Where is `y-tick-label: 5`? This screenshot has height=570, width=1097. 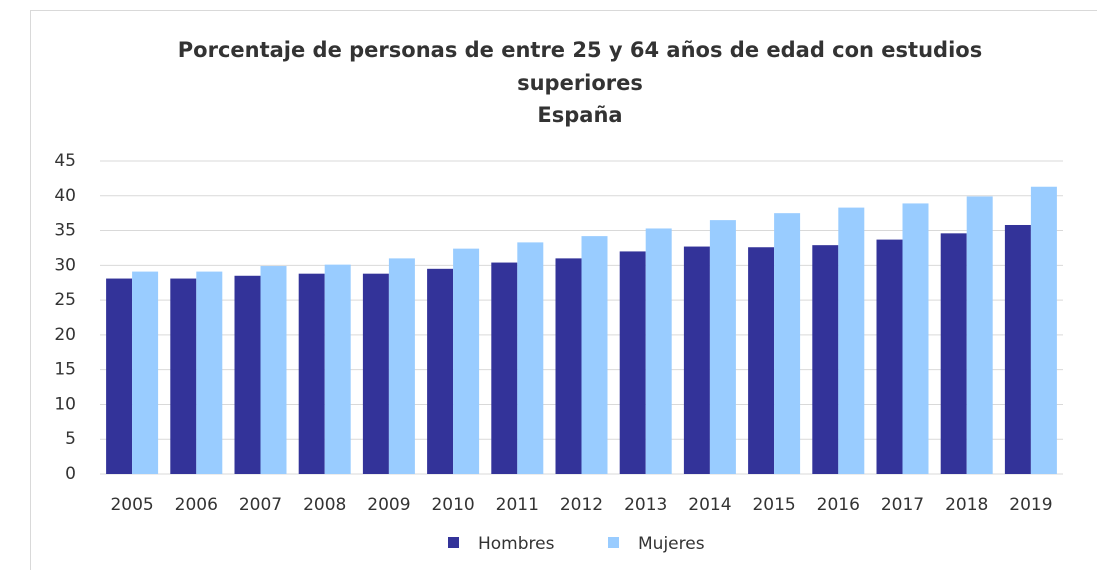
y-tick-label: 5 is located at coordinates (70, 439).